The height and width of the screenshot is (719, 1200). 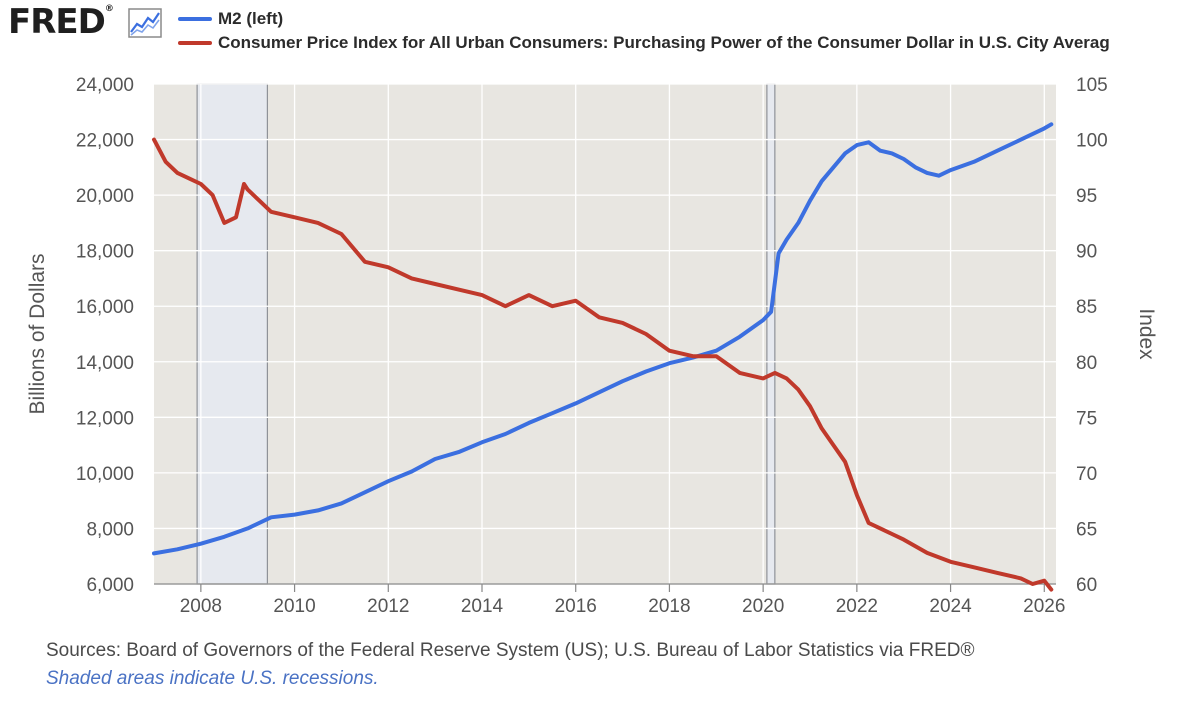 What do you see at coordinates (1086, 418) in the screenshot?
I see `y-tick-right-3: 75` at bounding box center [1086, 418].